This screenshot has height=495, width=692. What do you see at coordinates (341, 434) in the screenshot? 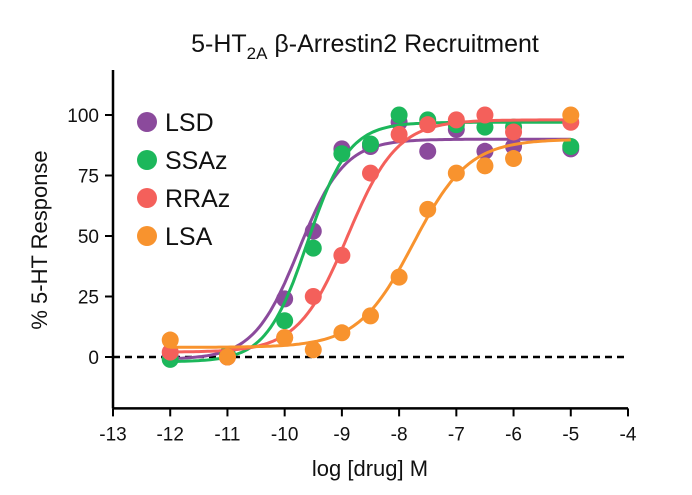
I see `x-tick-label: -9` at bounding box center [341, 434].